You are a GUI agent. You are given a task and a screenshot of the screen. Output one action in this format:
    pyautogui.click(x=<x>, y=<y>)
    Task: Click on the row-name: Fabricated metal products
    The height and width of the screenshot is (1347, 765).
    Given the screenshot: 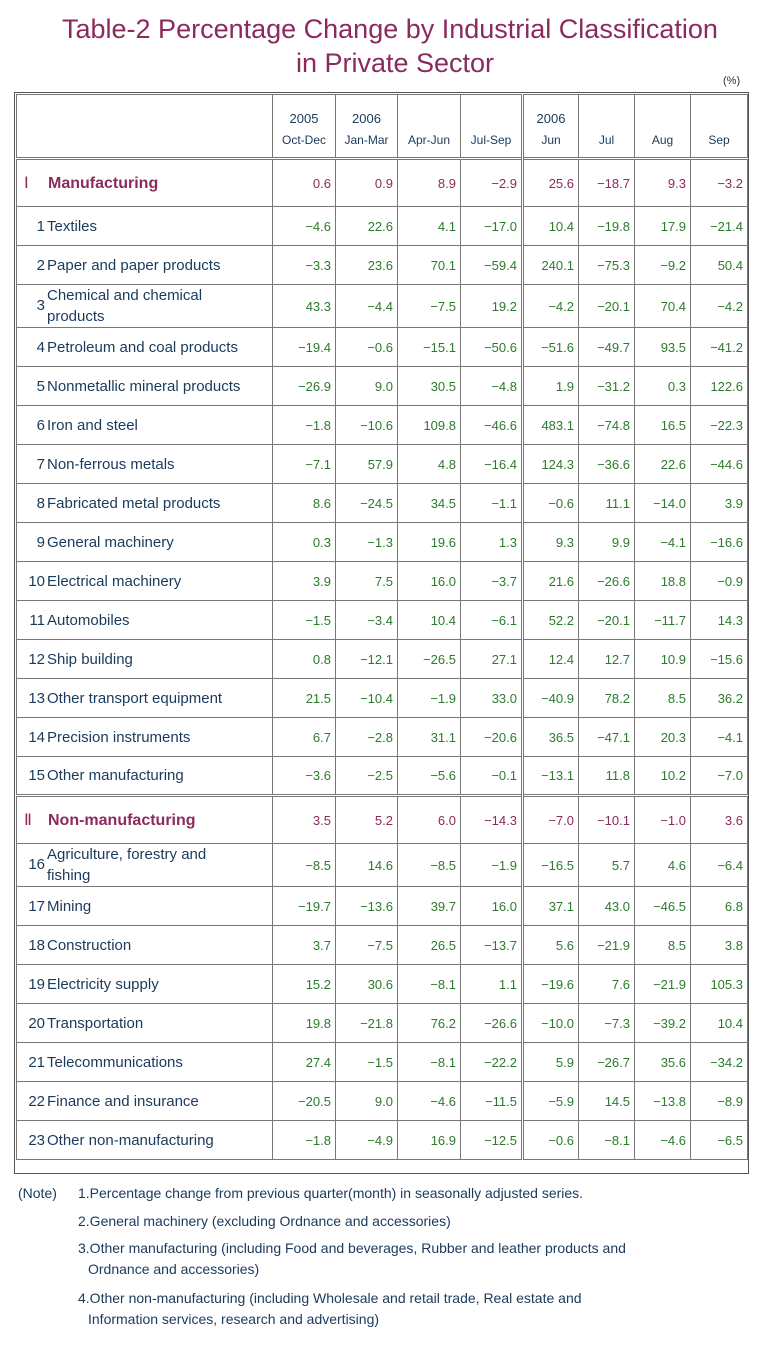 What is the action you would take?
    pyautogui.click(x=134, y=503)
    